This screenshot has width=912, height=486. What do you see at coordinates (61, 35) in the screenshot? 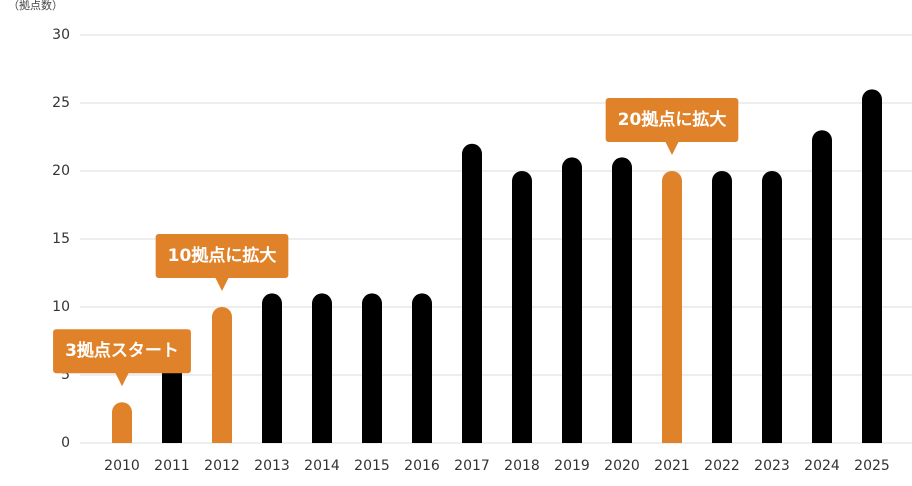
I see `y-tick-label: 30` at bounding box center [61, 35].